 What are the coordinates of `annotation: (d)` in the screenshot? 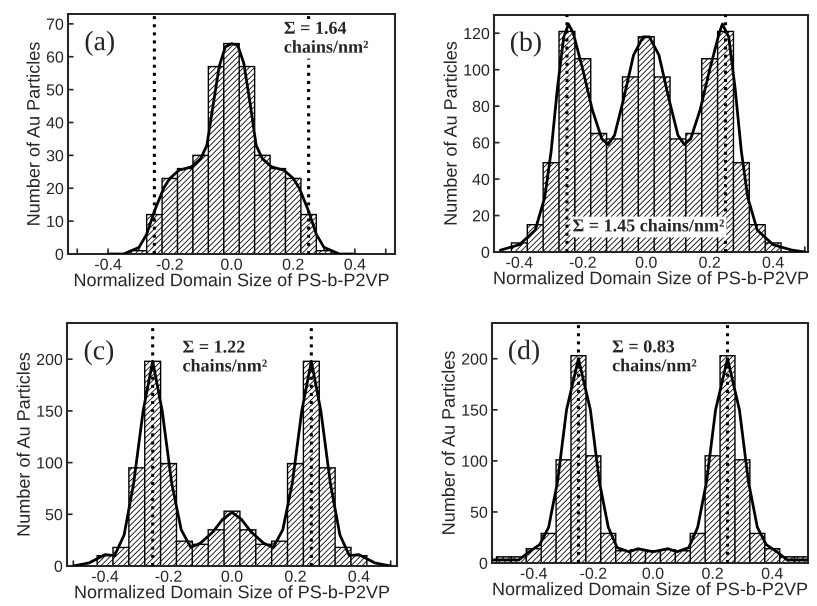 It's located at (524, 352).